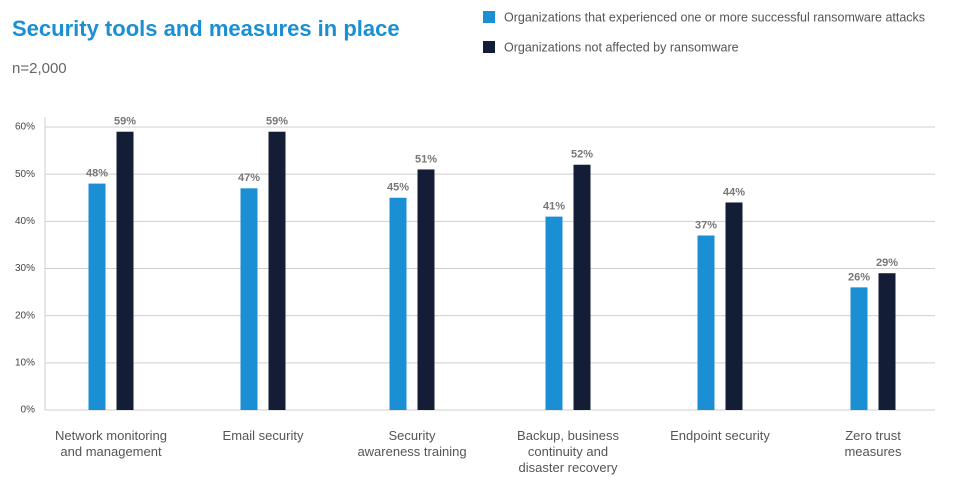 The width and height of the screenshot is (970, 484). Describe the element at coordinates (111, 443) in the screenshot. I see `x-tick-label: Network monitoring and management` at that location.